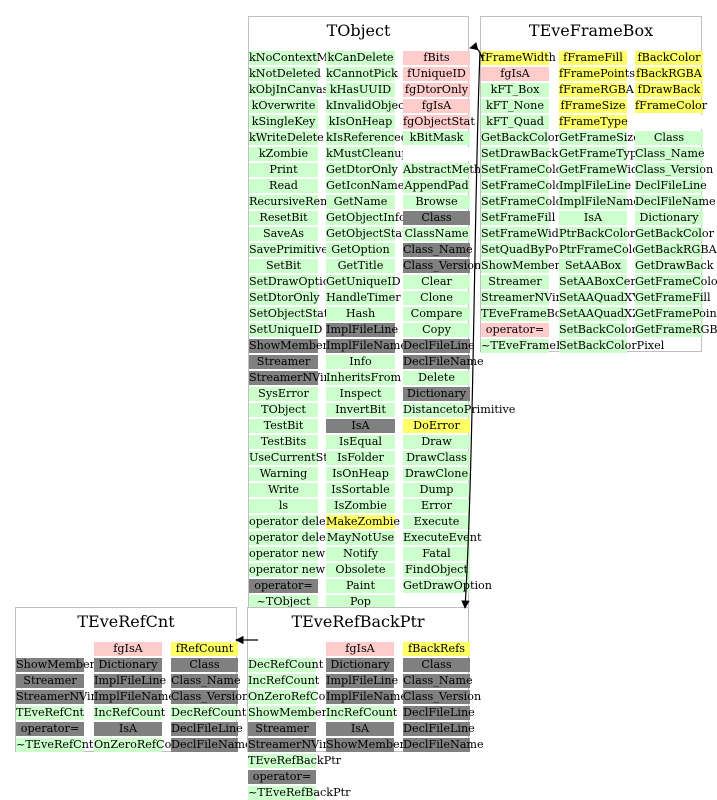  Describe the element at coordinates (363, 522) in the screenshot. I see `member-cell: MakeZombie` at that location.